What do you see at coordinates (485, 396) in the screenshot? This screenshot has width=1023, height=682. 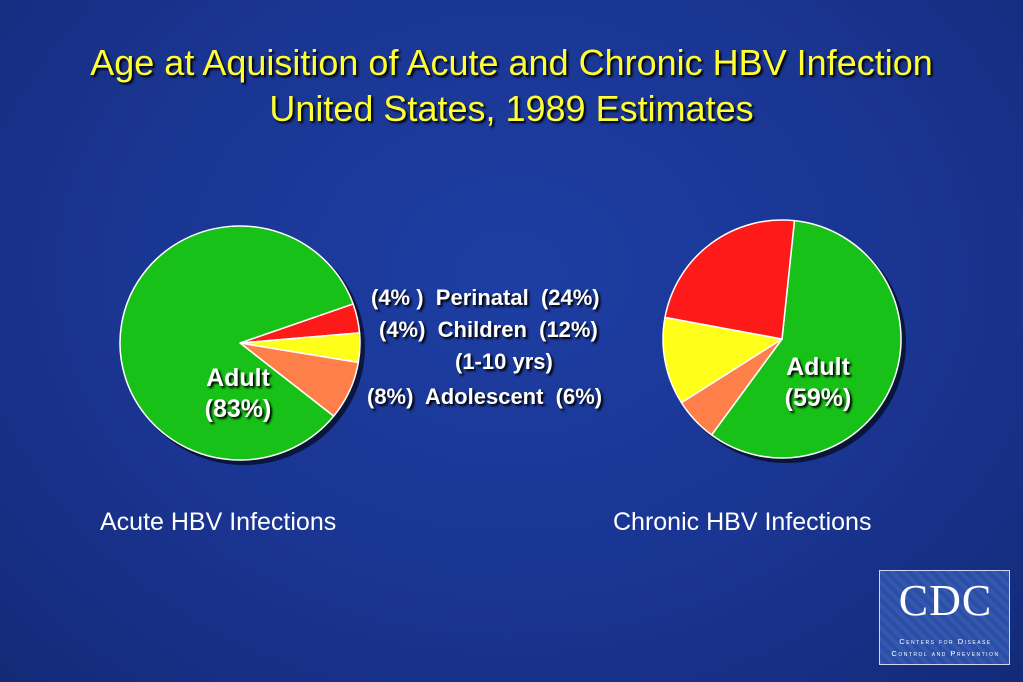 I see `legend-adolescent: (8%) Adolescent (6%)` at bounding box center [485, 396].